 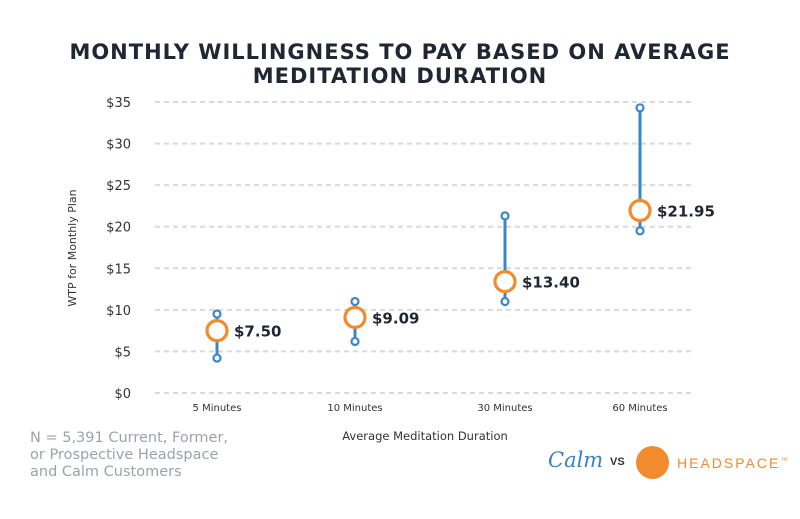 I want to click on x-tick-label: 5 Minutes, so click(x=217, y=408).